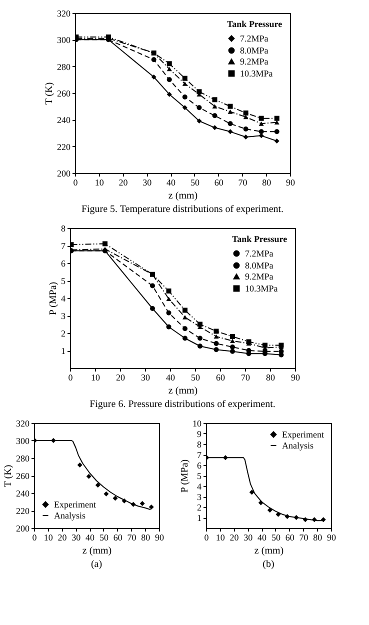  Describe the element at coordinates (182, 209) in the screenshot. I see `caption: Figure 5. Temperature distributions of experiment.` at that location.